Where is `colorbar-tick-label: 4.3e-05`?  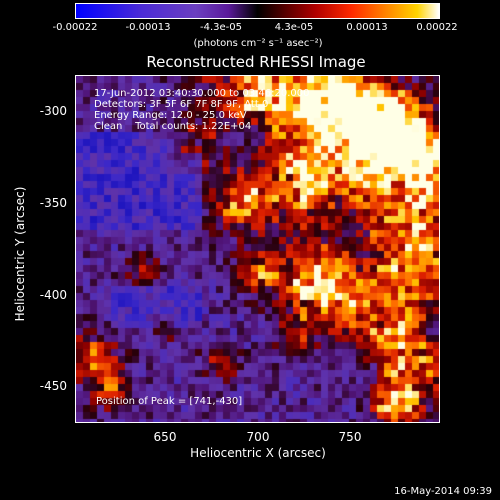
colorbar-tick-label: 4.3e-05 is located at coordinates (294, 27).